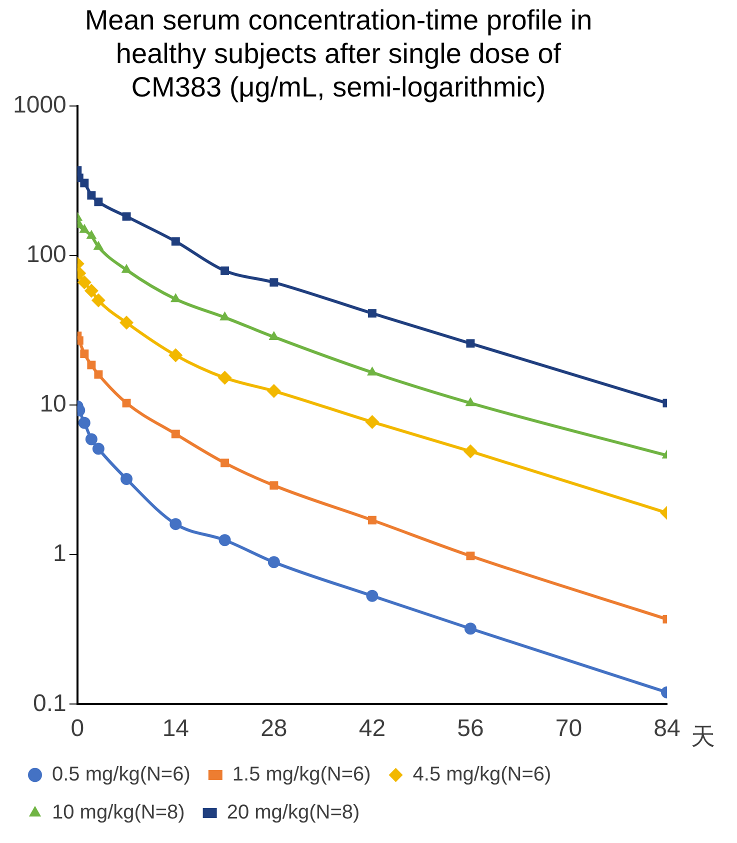 This screenshot has height=843, width=737. I want to click on legend-label: 0.5 mg/kg(N=6), so click(121, 775).